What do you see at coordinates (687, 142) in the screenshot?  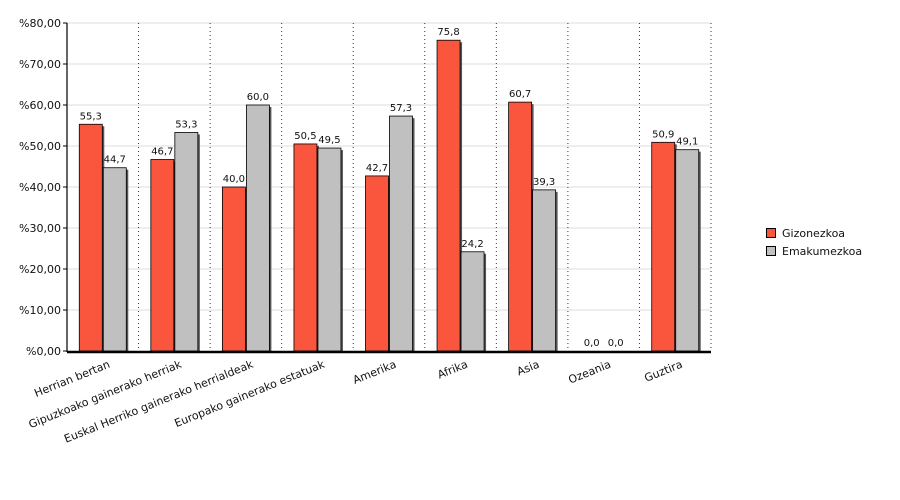 I see `data-label: 49,1` at bounding box center [687, 142].